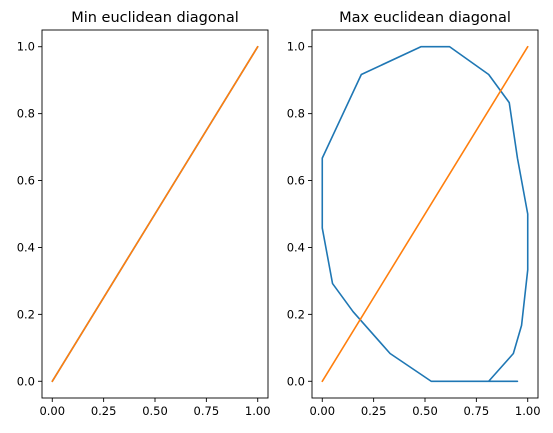 Image resolution: width=553 pixels, height=433 pixels. I want to click on subplot-title: Max euclidean diagonal, so click(425, 18).